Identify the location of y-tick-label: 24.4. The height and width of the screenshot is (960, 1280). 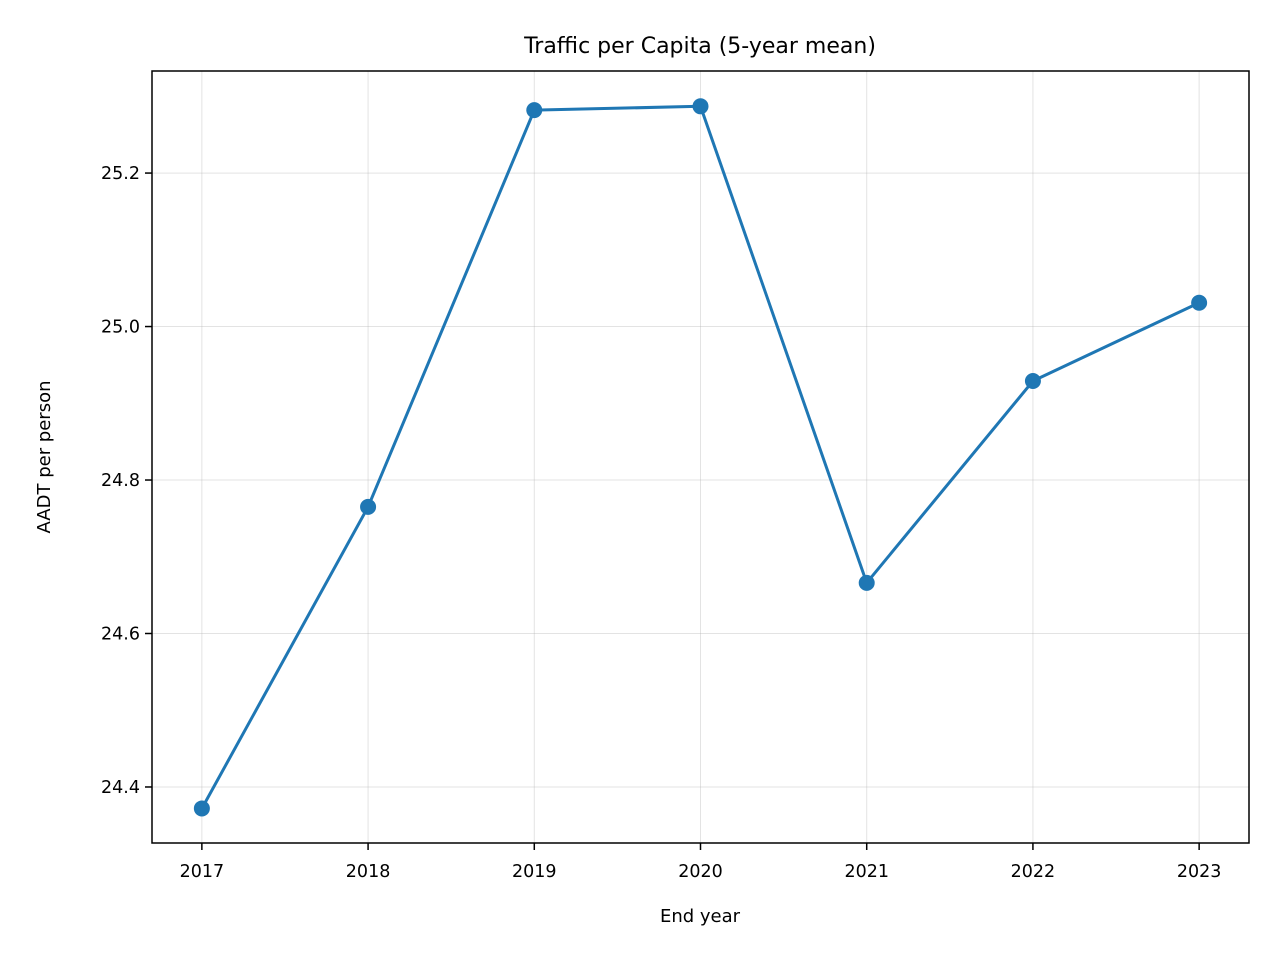
(120, 788).